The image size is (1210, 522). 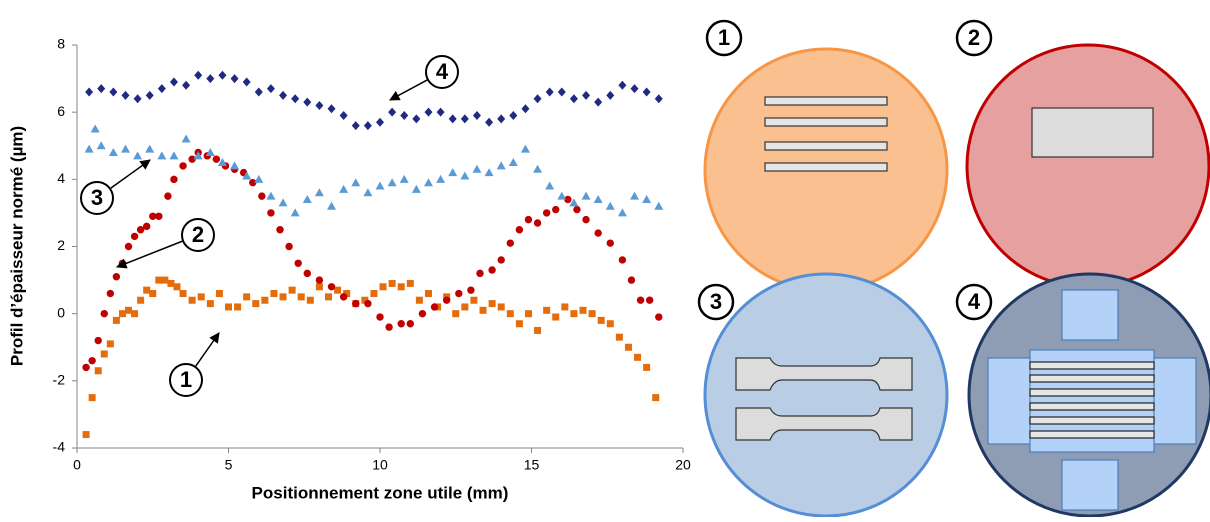 I want to click on diagram-label: 2, so click(x=974, y=37).